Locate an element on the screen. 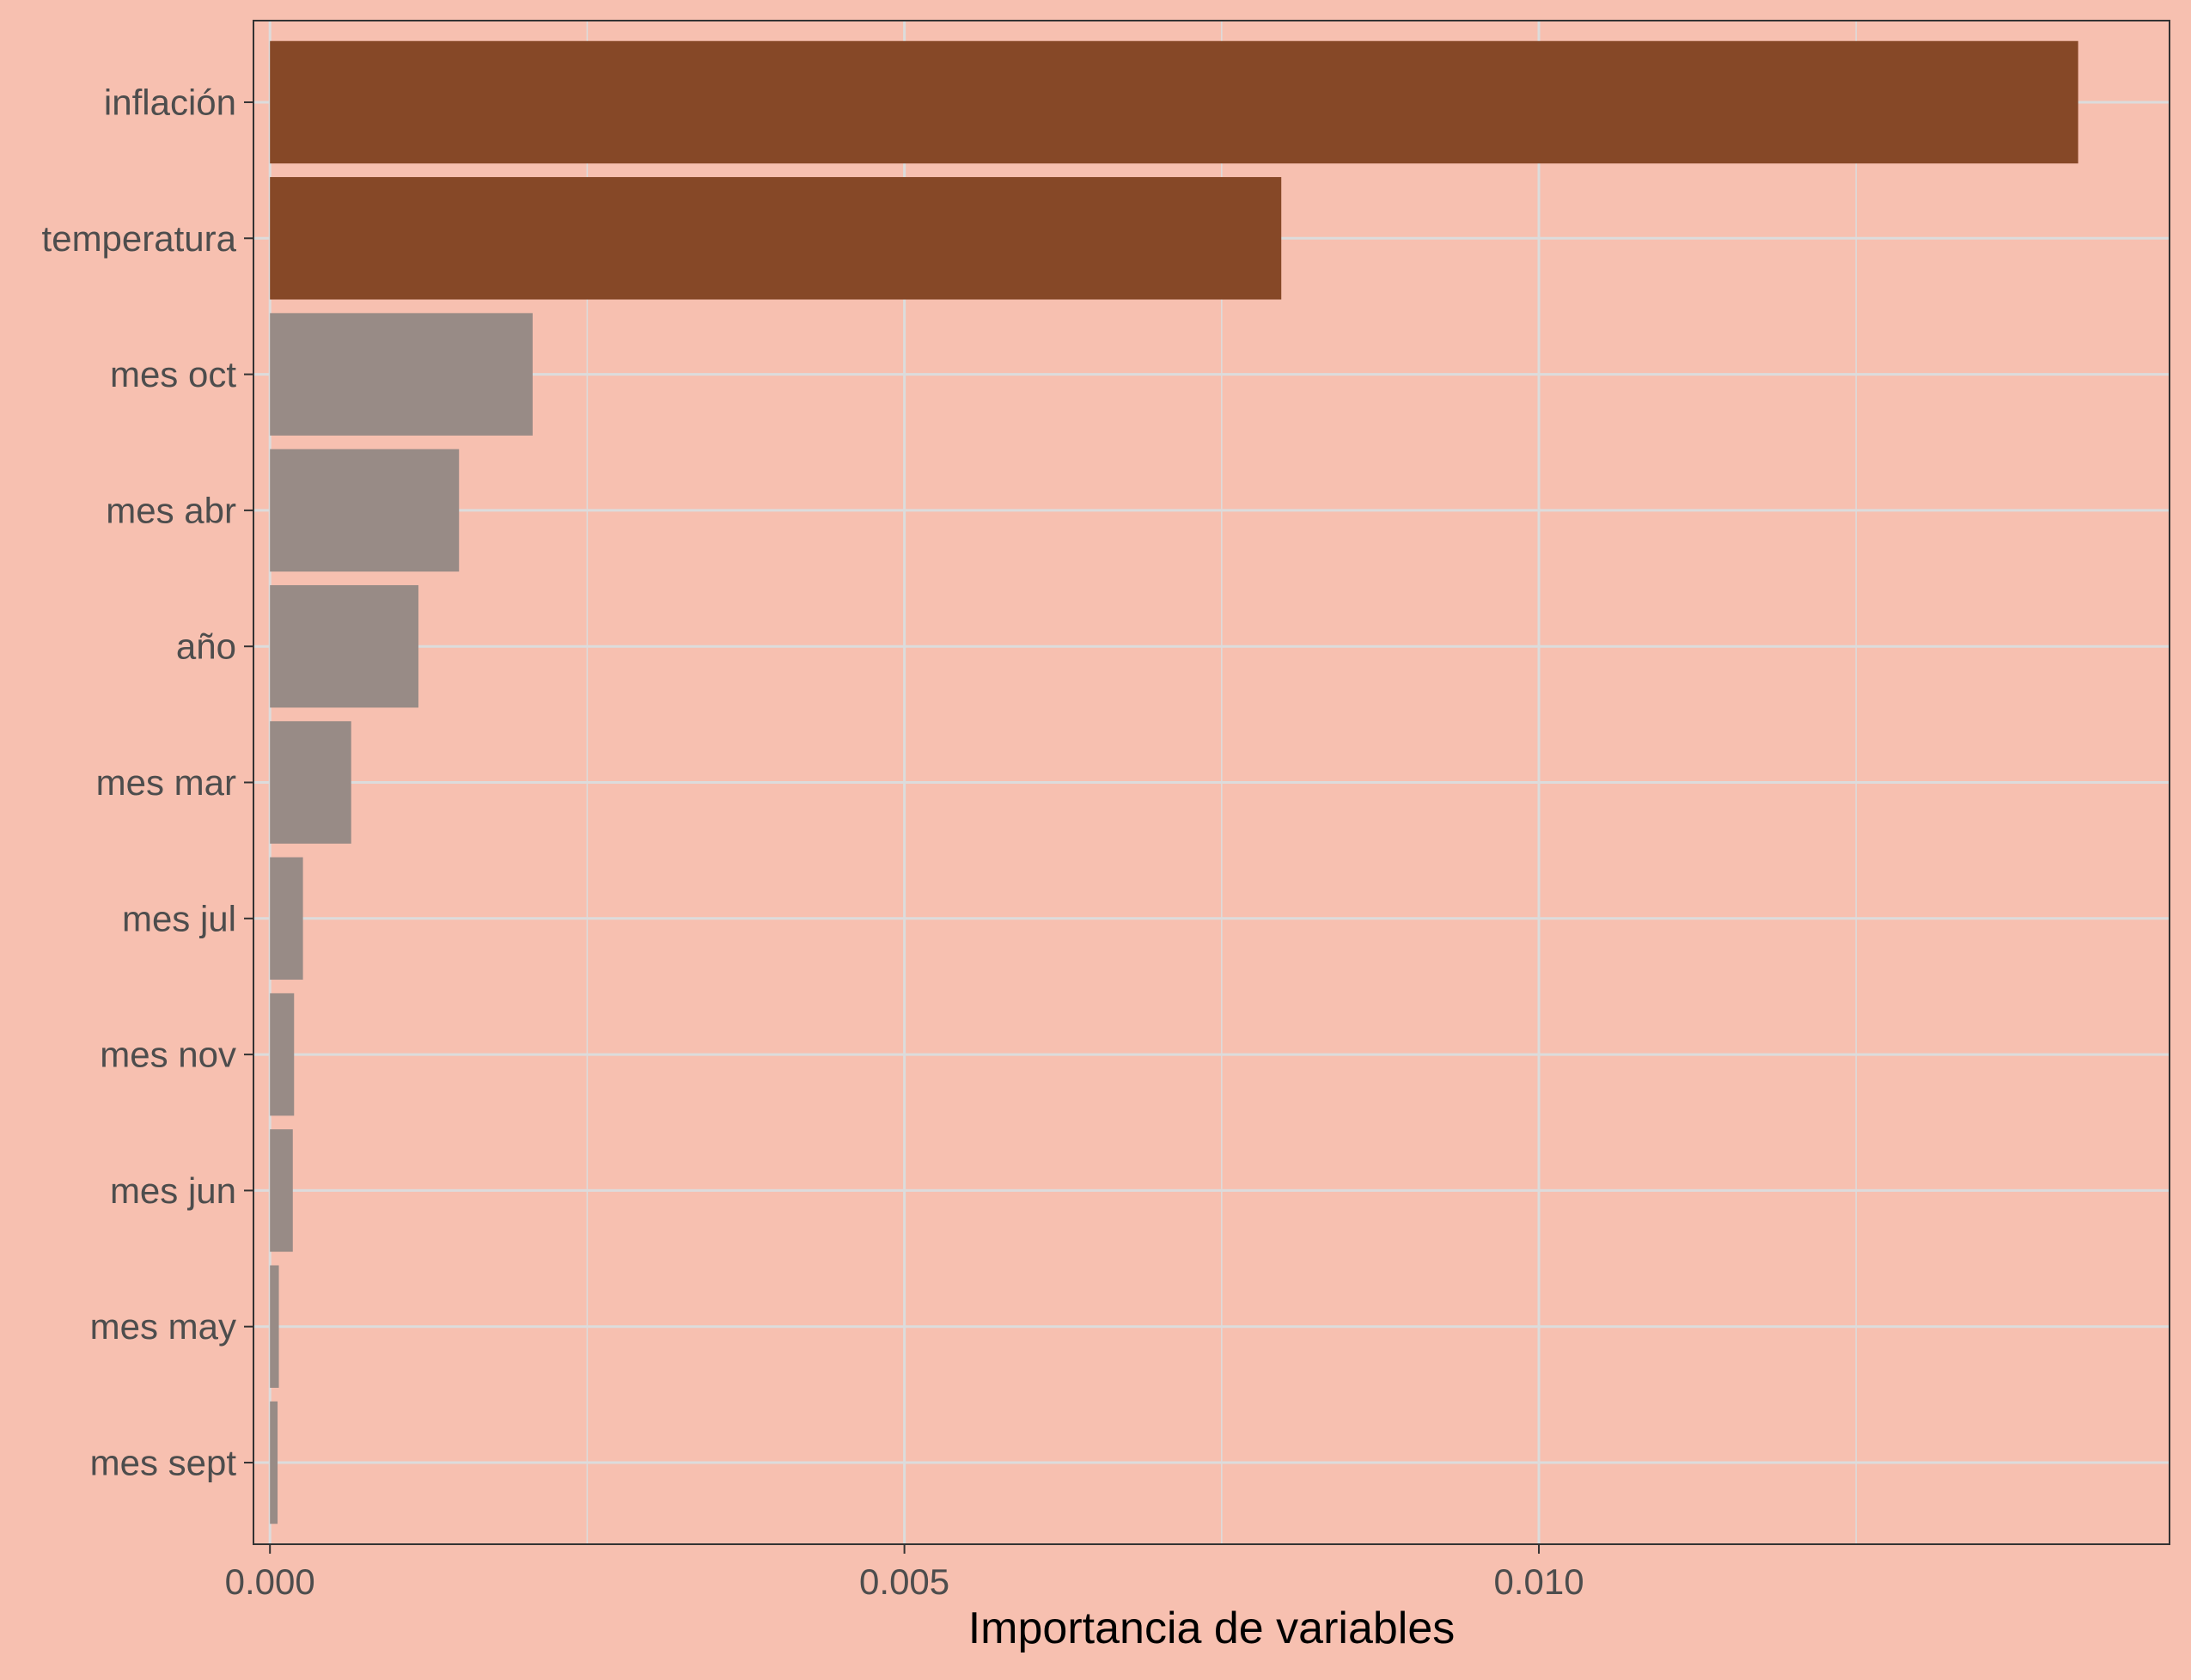 This screenshot has width=2191, height=1680. y-tick-label: año is located at coordinates (206, 646).